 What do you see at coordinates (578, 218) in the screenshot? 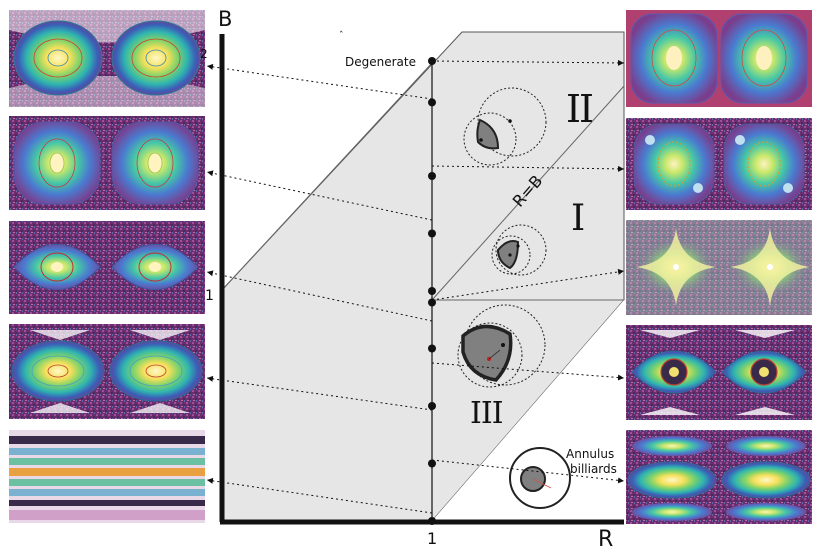
I see `region-one-label: I` at bounding box center [578, 218].